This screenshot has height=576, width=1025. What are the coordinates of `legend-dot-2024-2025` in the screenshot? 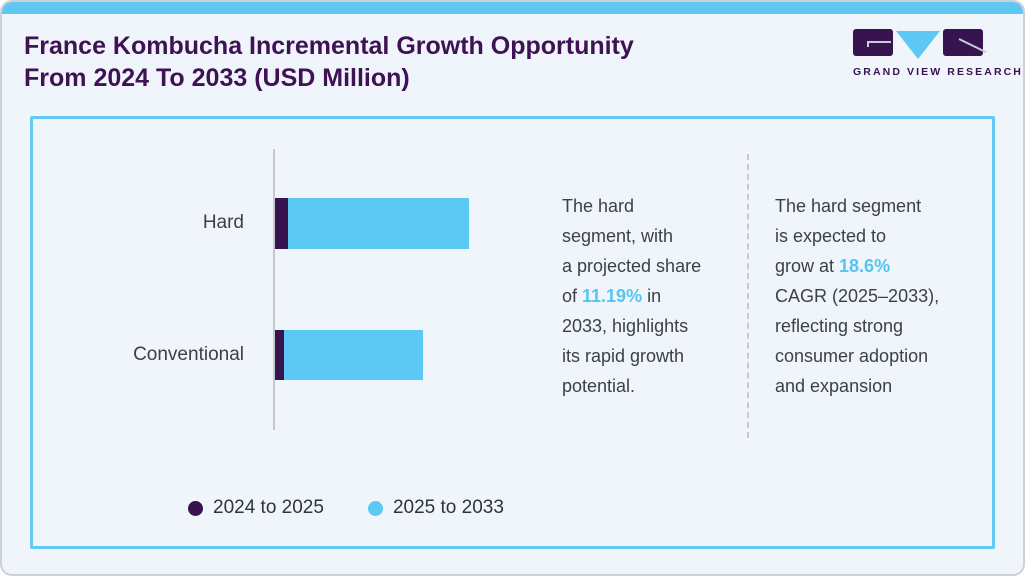 It's located at (195, 508).